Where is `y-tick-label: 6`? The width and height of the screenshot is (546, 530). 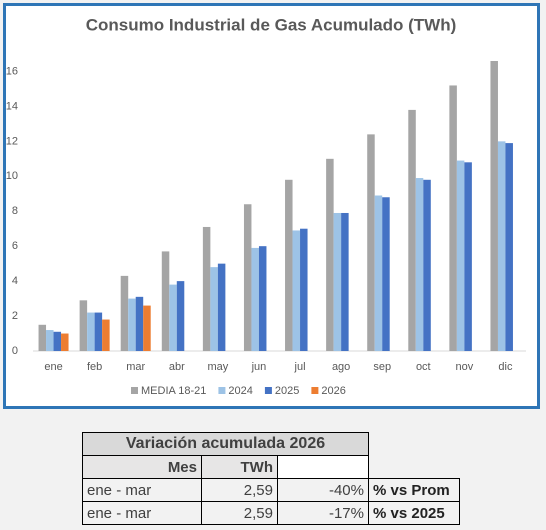 y-tick-label: 6 is located at coordinates (15, 246).